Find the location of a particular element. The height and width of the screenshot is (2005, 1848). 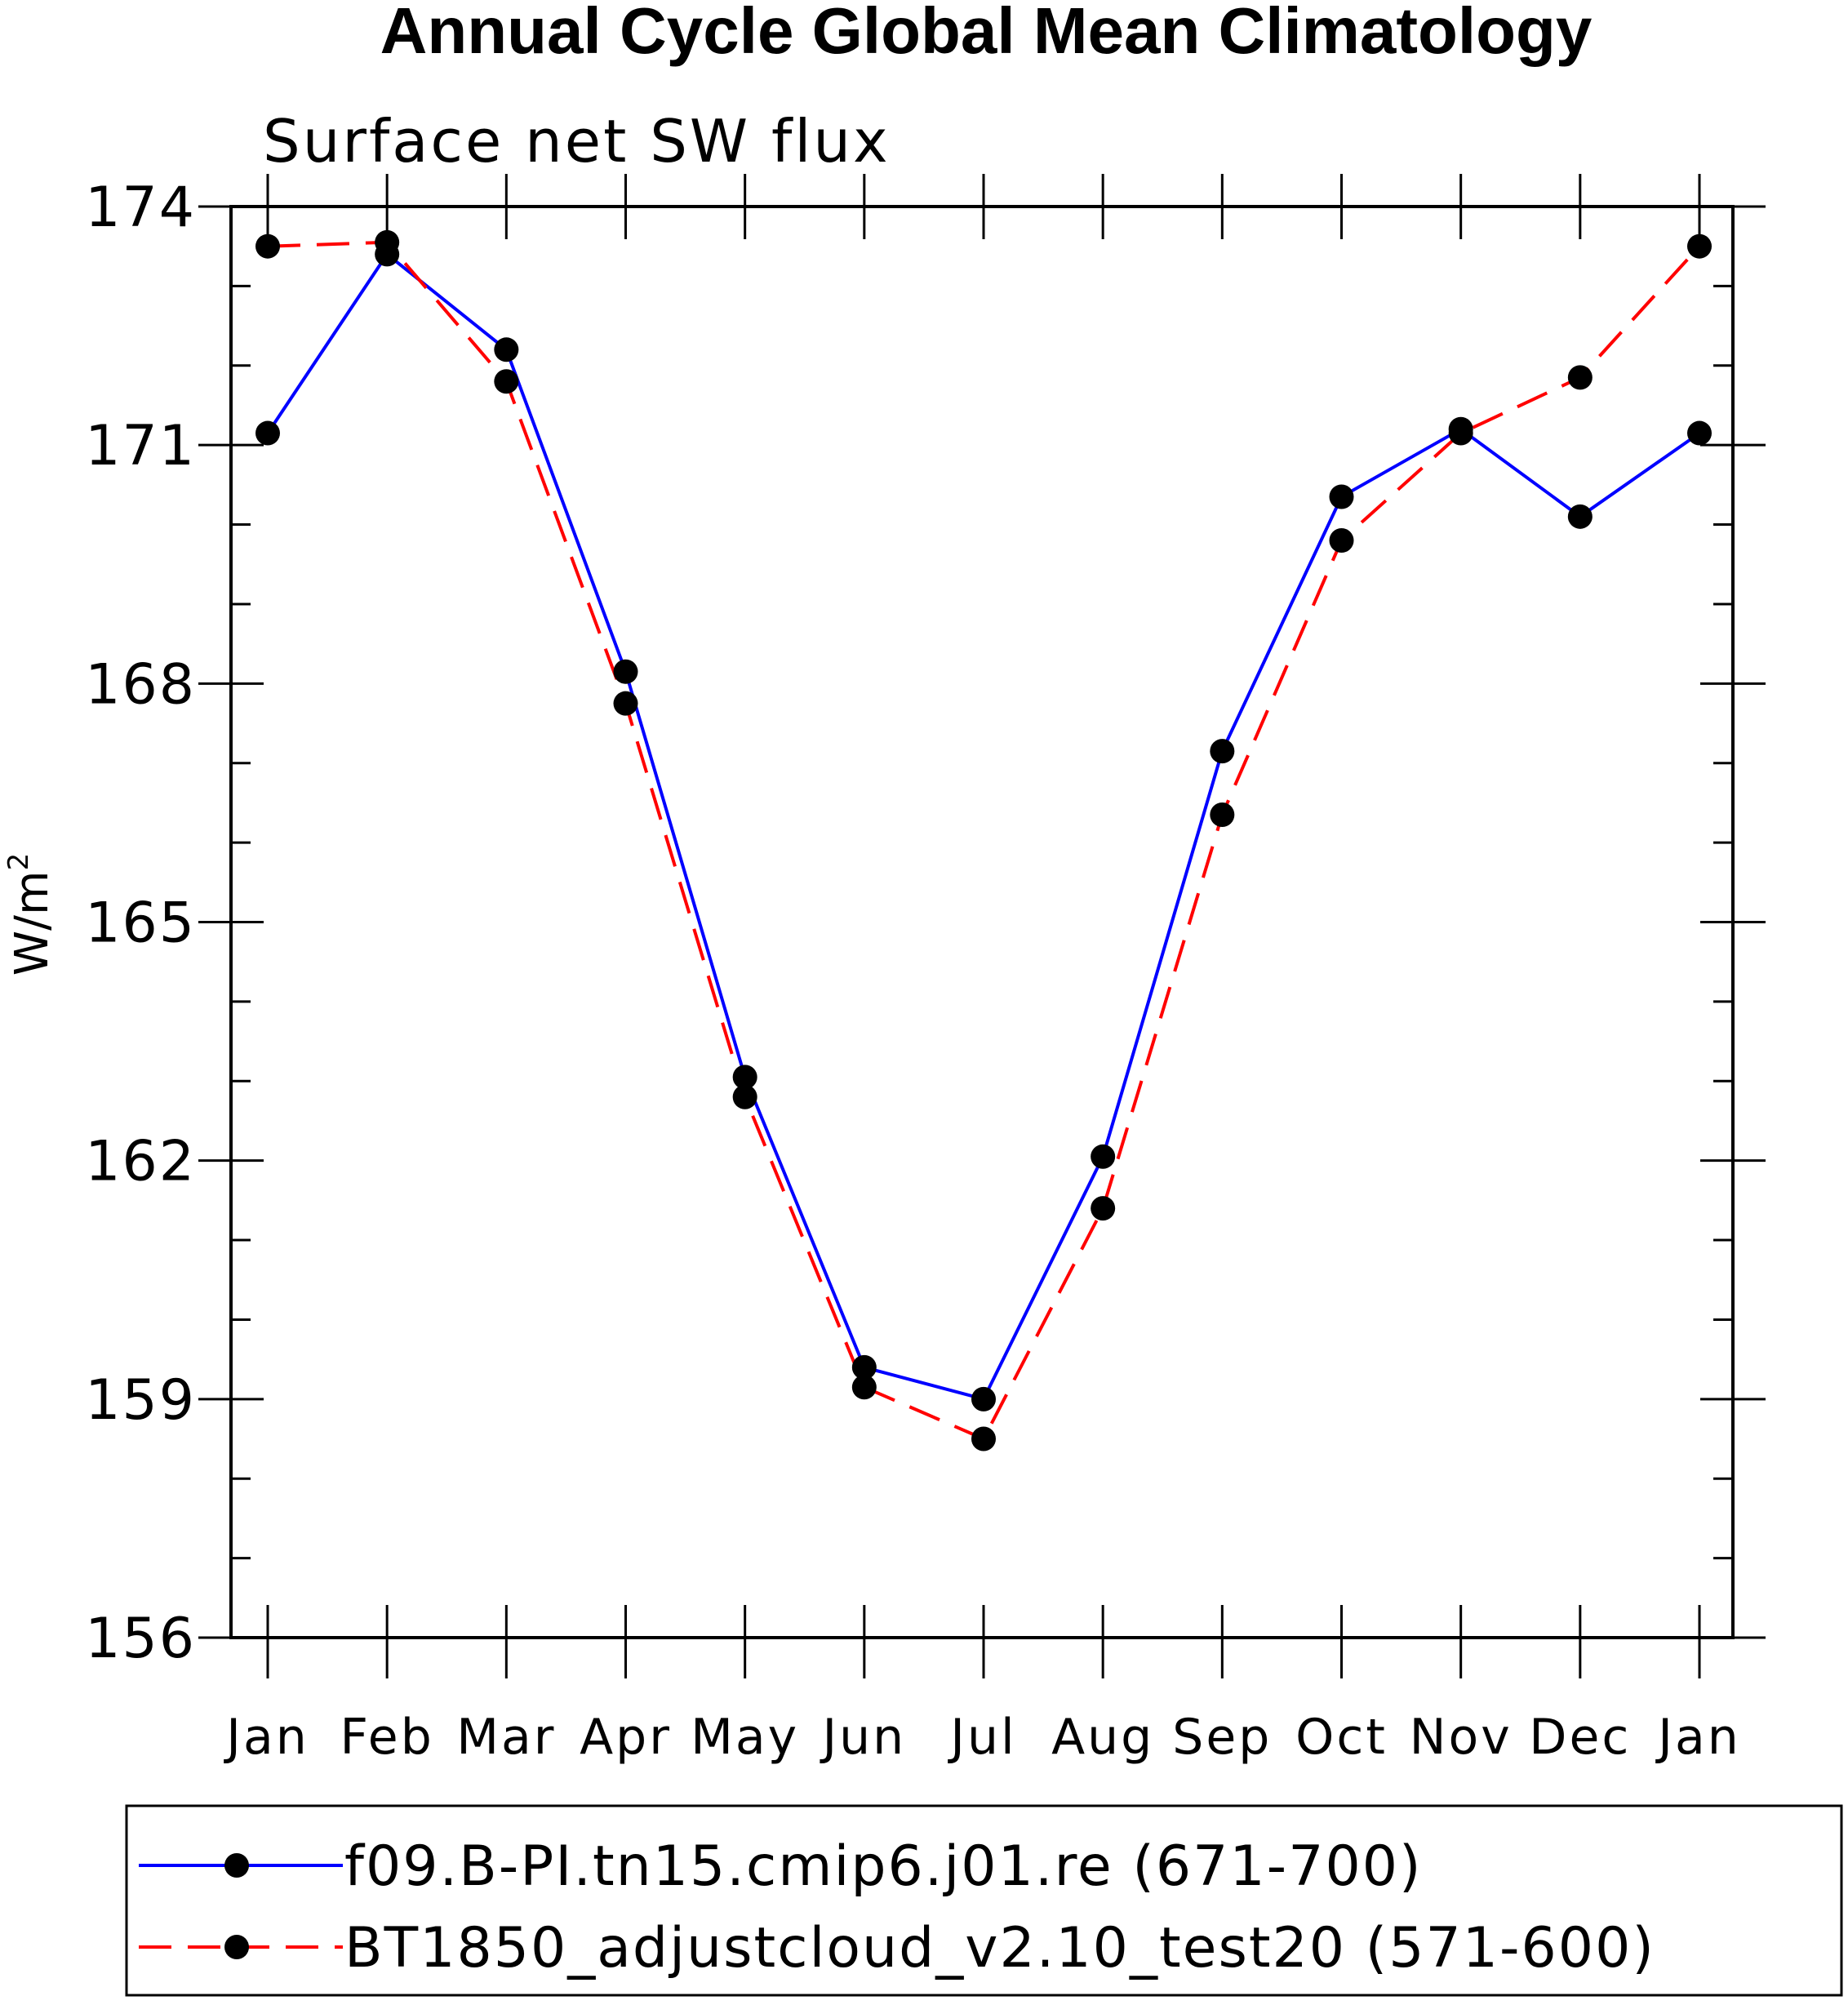

x-tick-label: May is located at coordinates (745, 1737).